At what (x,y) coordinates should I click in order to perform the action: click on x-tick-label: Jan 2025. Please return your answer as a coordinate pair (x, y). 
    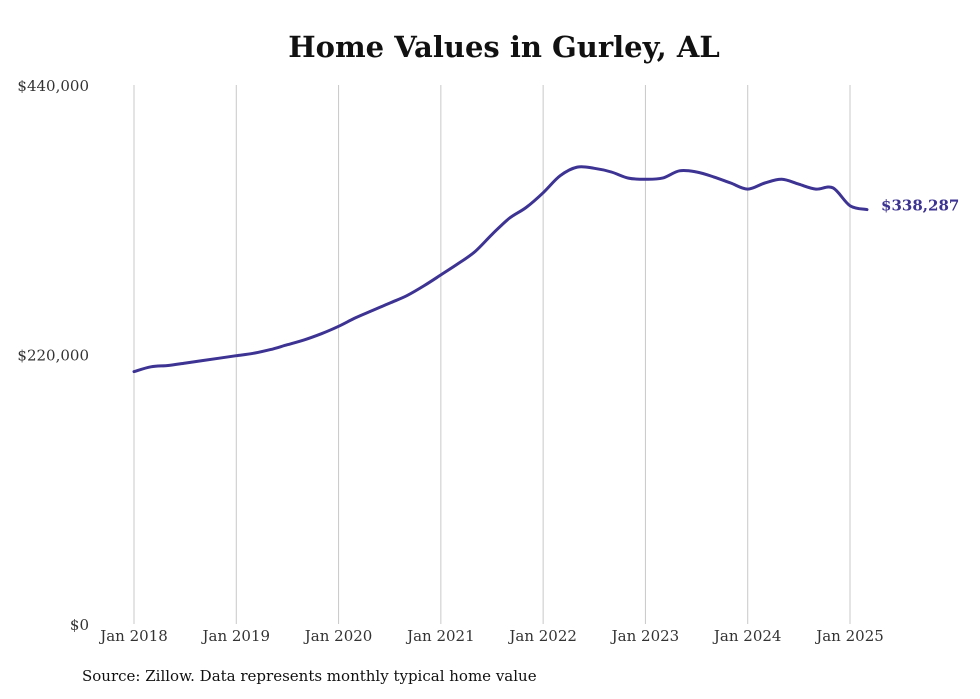
    Looking at the image, I should click on (849, 636).